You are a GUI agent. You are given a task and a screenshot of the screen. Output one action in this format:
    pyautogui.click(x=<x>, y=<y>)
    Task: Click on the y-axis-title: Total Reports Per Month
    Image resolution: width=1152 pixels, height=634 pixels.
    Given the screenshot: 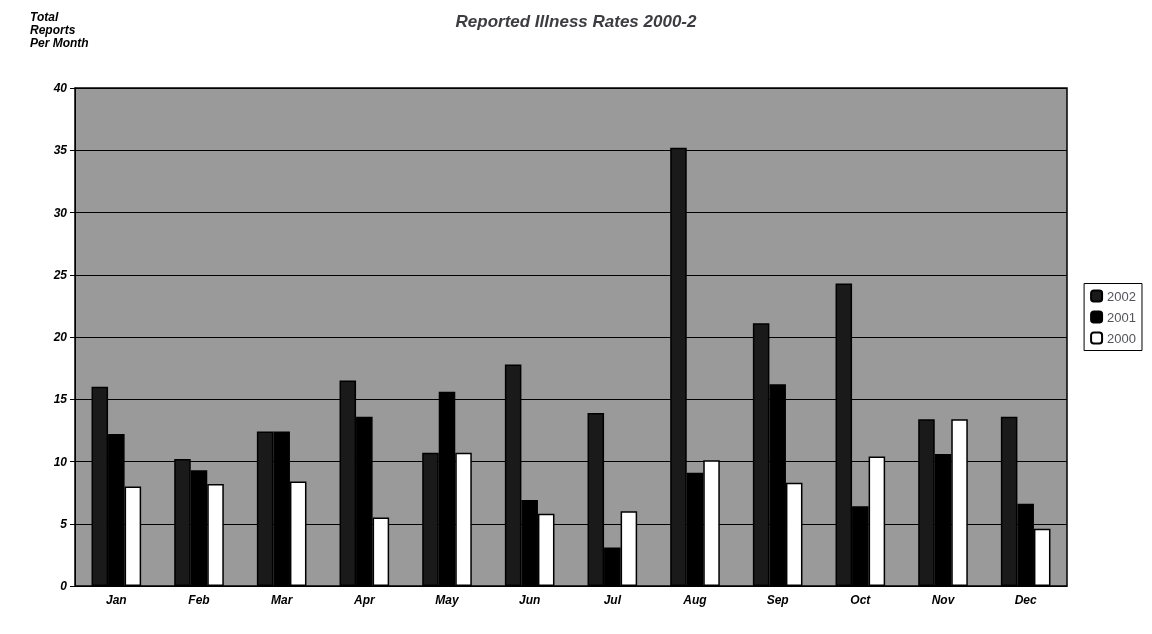 What is the action you would take?
    pyautogui.click(x=59, y=29)
    